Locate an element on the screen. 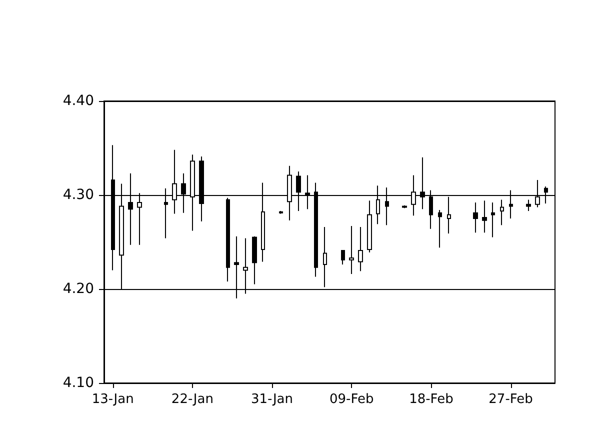 The height and width of the screenshot is (445, 609). x-tick-label: 13-Jan is located at coordinates (113, 399).